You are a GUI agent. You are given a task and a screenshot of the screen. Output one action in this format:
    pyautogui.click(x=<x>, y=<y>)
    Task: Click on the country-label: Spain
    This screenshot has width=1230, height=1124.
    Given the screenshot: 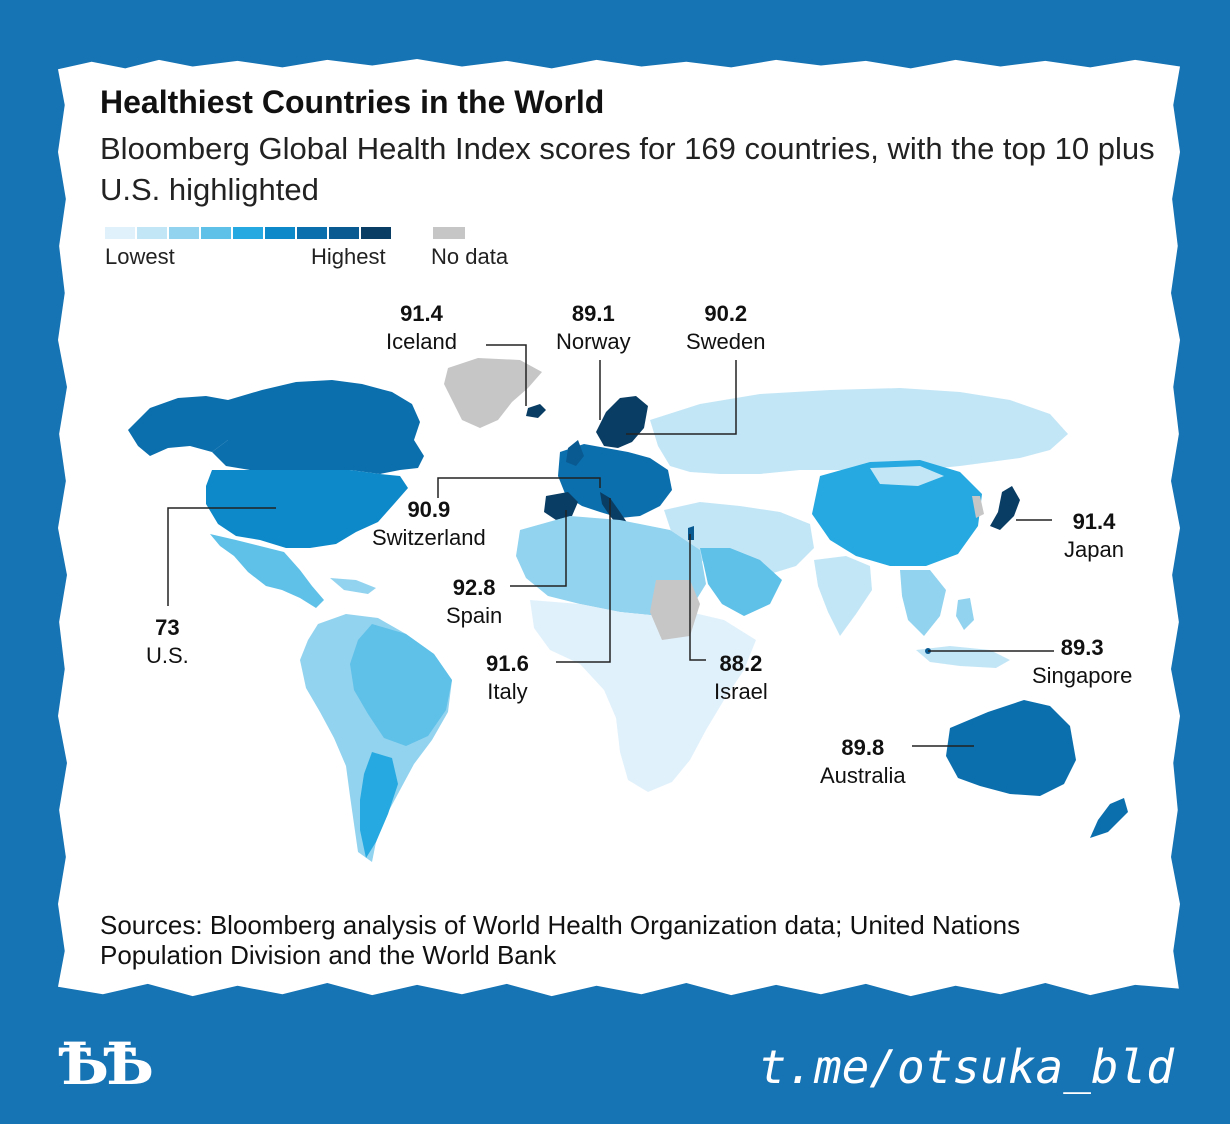 What is the action you would take?
    pyautogui.click(x=474, y=615)
    